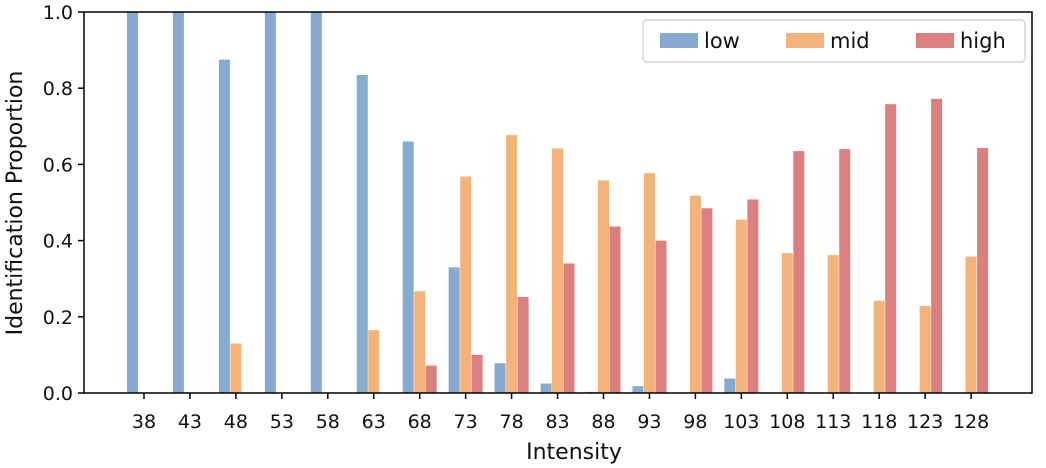  Describe the element at coordinates (144, 422) in the screenshot. I see `x-tick-label: 38` at that location.